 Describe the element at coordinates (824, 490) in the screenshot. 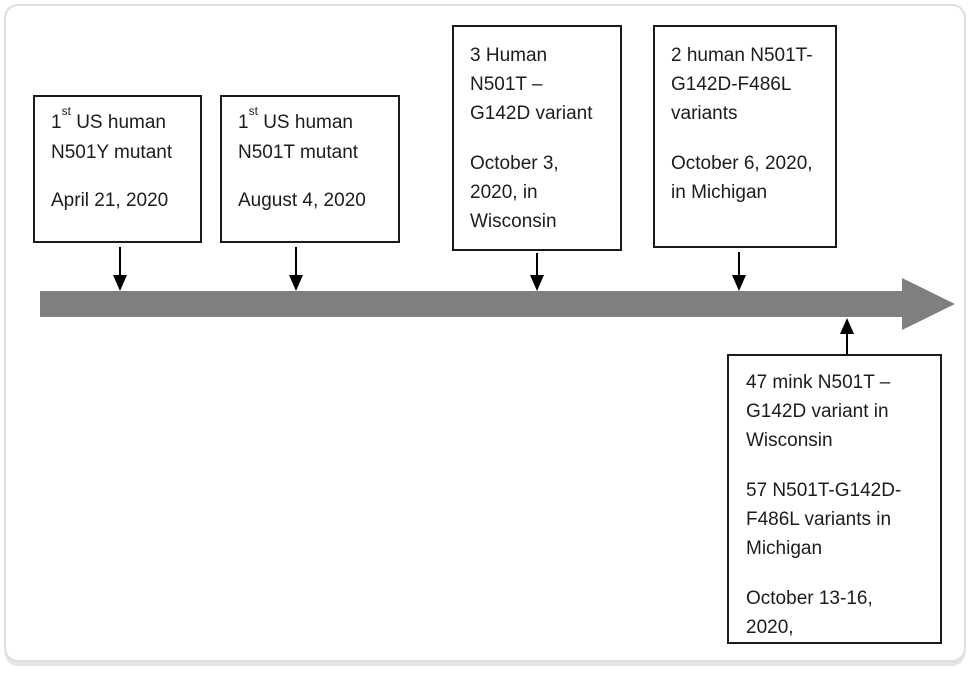

I see `event-title-line: 57 N501T-G142D-` at that location.